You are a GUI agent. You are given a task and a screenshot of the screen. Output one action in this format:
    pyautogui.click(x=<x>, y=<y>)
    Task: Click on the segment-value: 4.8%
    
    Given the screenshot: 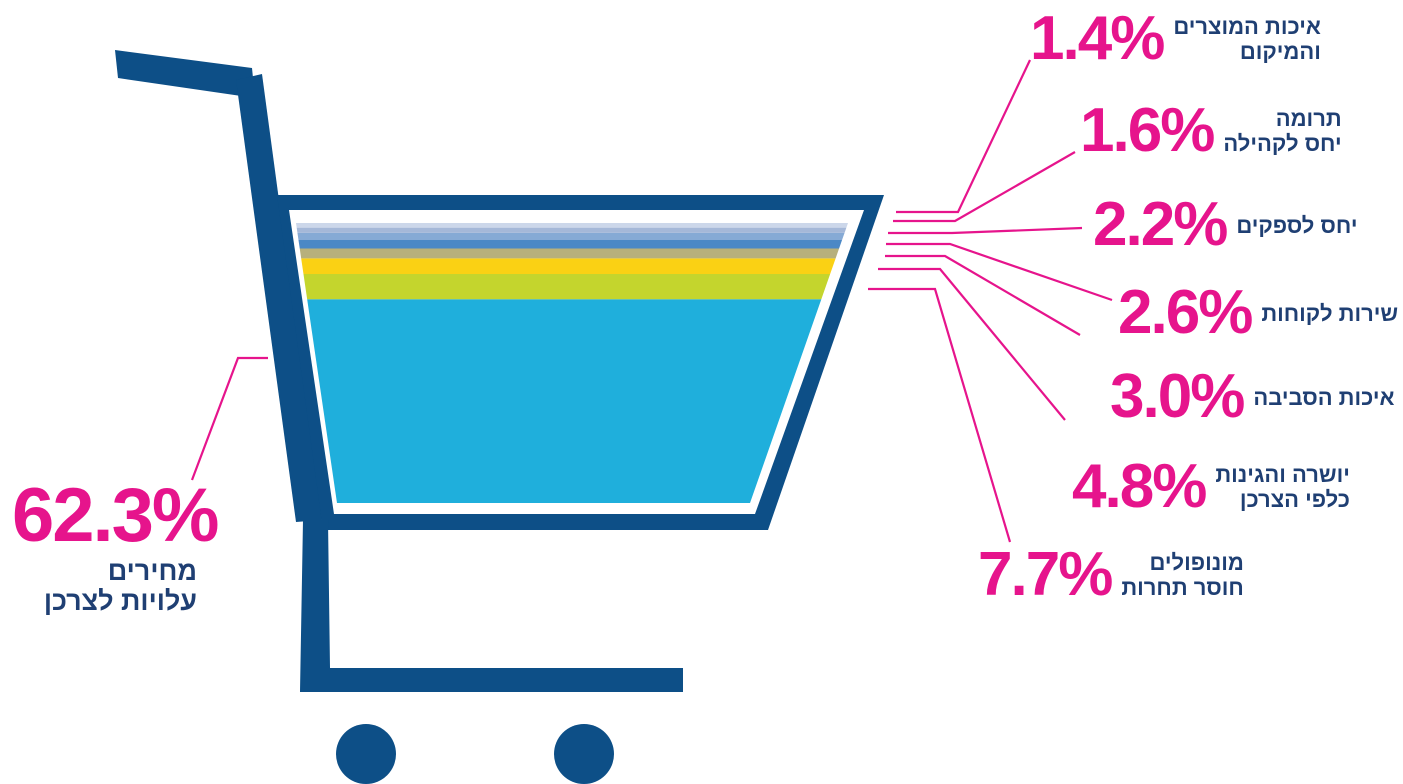 What is the action you would take?
    pyautogui.click(x=1139, y=486)
    